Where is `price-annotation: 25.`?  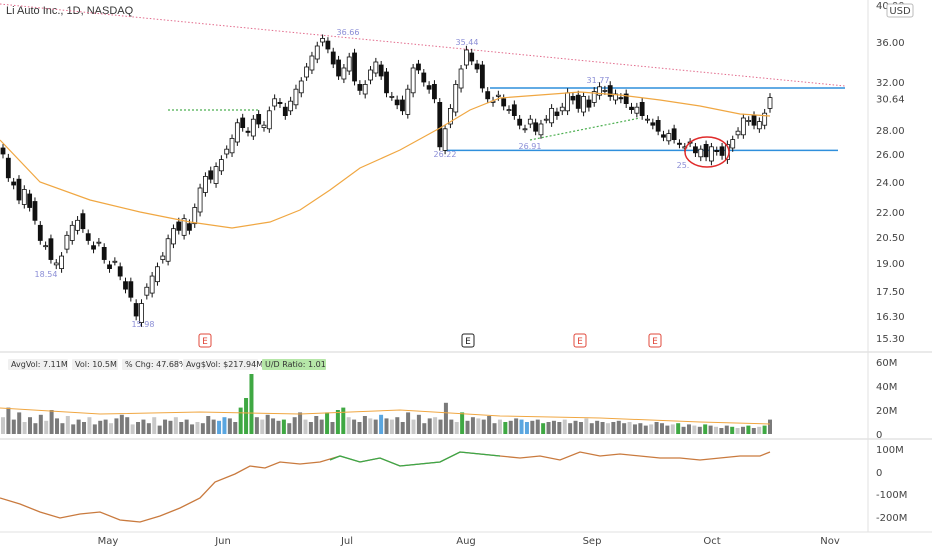 price-annotation: 25. is located at coordinates (683, 165).